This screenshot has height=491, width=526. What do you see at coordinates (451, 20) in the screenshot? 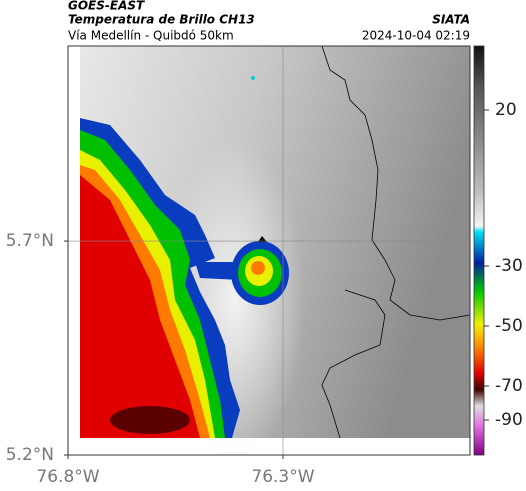
I see `source: SIATA` at bounding box center [451, 20].